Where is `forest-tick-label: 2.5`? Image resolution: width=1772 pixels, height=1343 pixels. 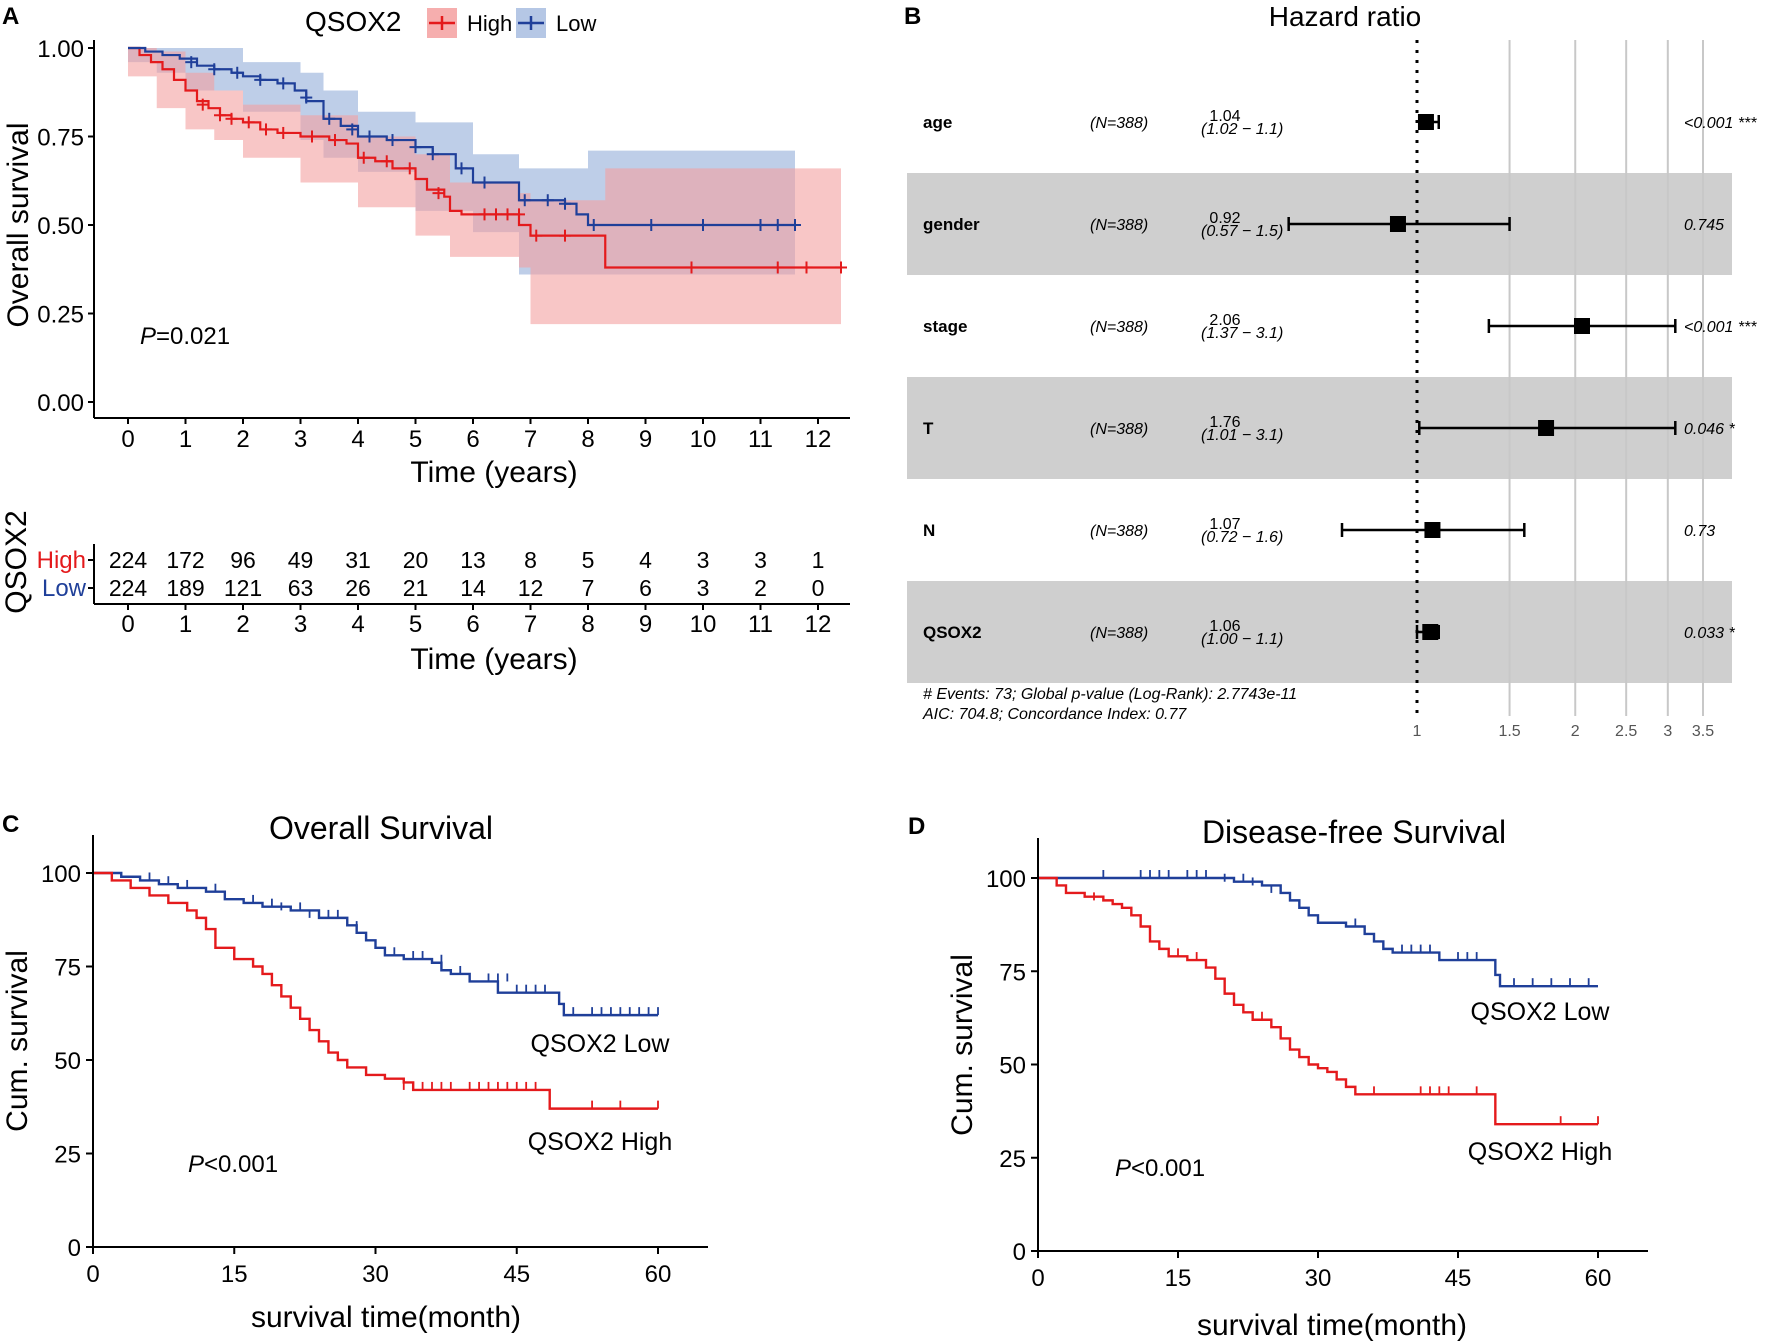
forest-tick-label: 2.5 is located at coordinates (1626, 731).